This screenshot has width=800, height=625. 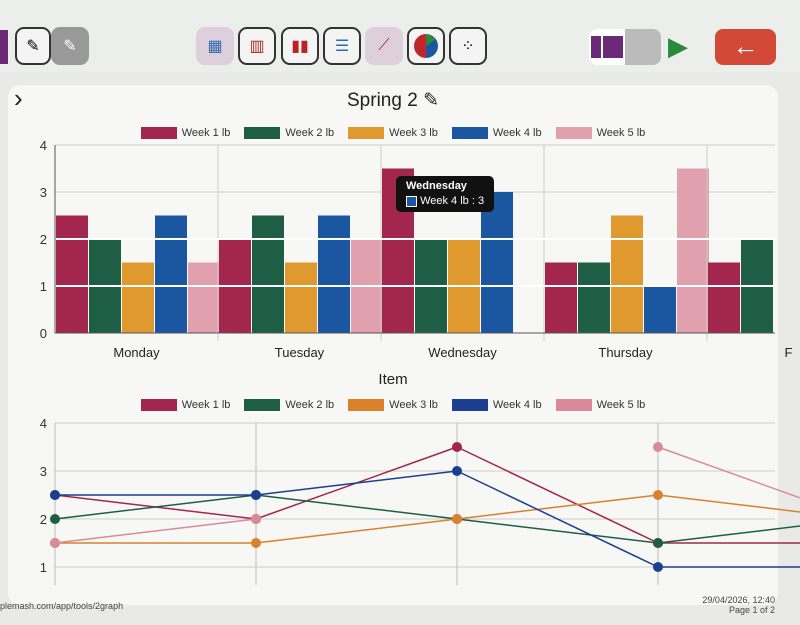 I want to click on stacked-bar-icon: ▦, so click(x=215, y=46).